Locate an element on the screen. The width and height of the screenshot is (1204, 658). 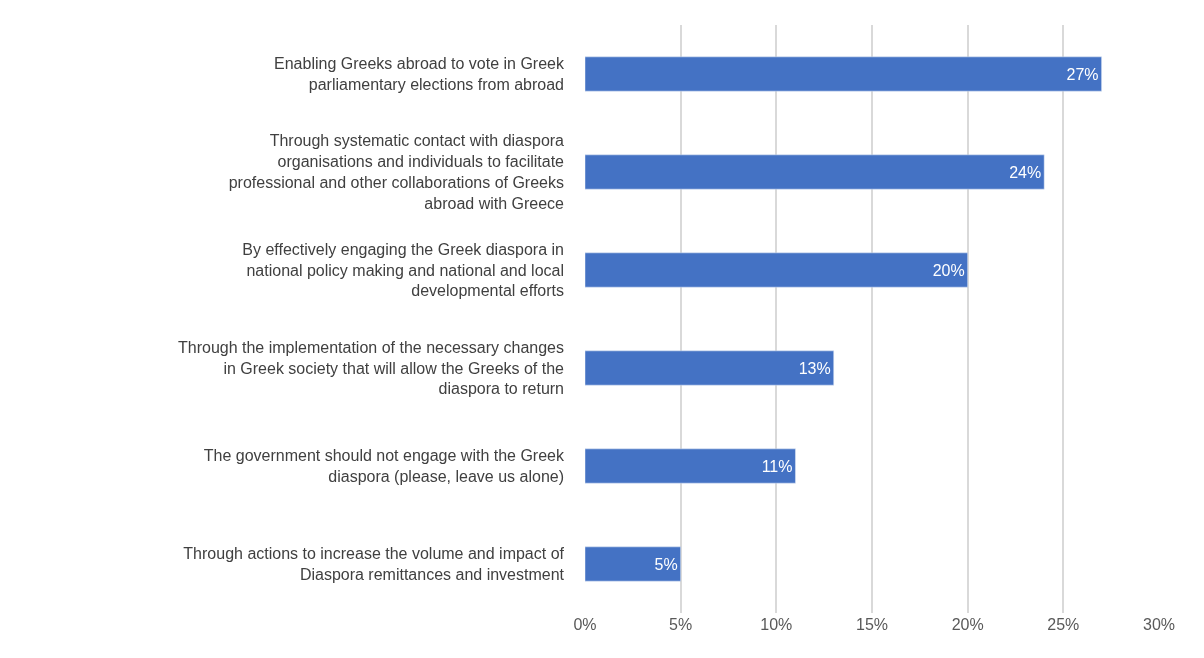
x-tick-label: 10% is located at coordinates (776, 624).